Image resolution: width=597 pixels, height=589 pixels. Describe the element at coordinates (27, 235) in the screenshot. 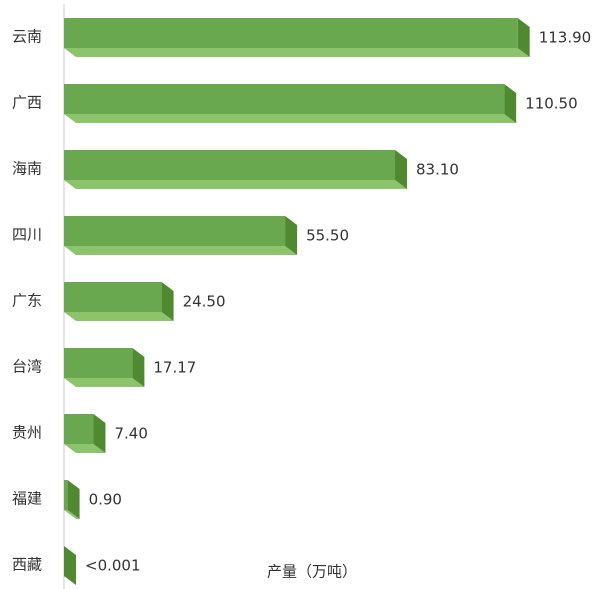

I see `y-tick-label: 四川` at that location.